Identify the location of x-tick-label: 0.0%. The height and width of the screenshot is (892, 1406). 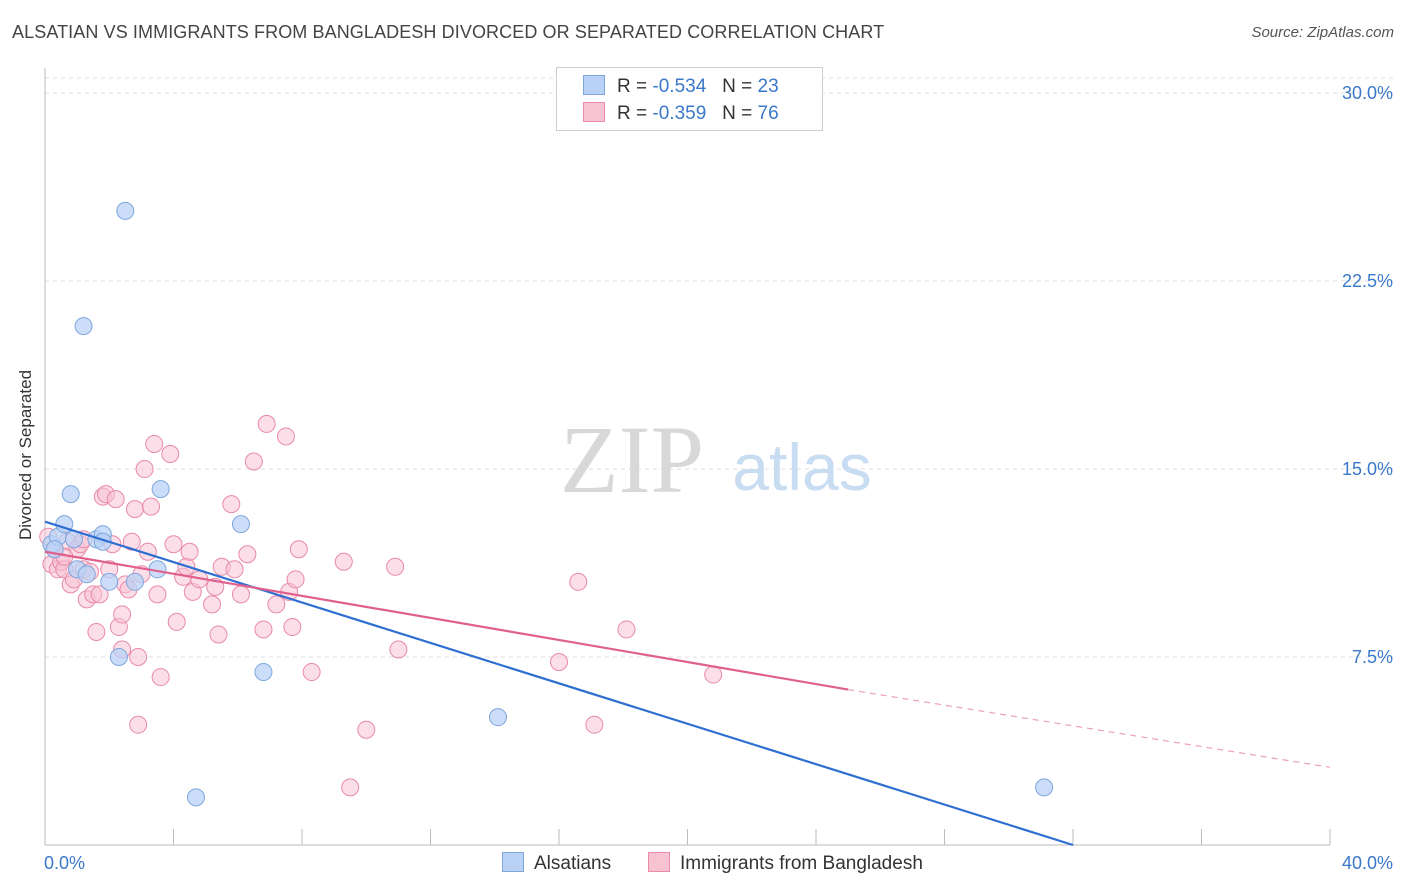
(64, 863).